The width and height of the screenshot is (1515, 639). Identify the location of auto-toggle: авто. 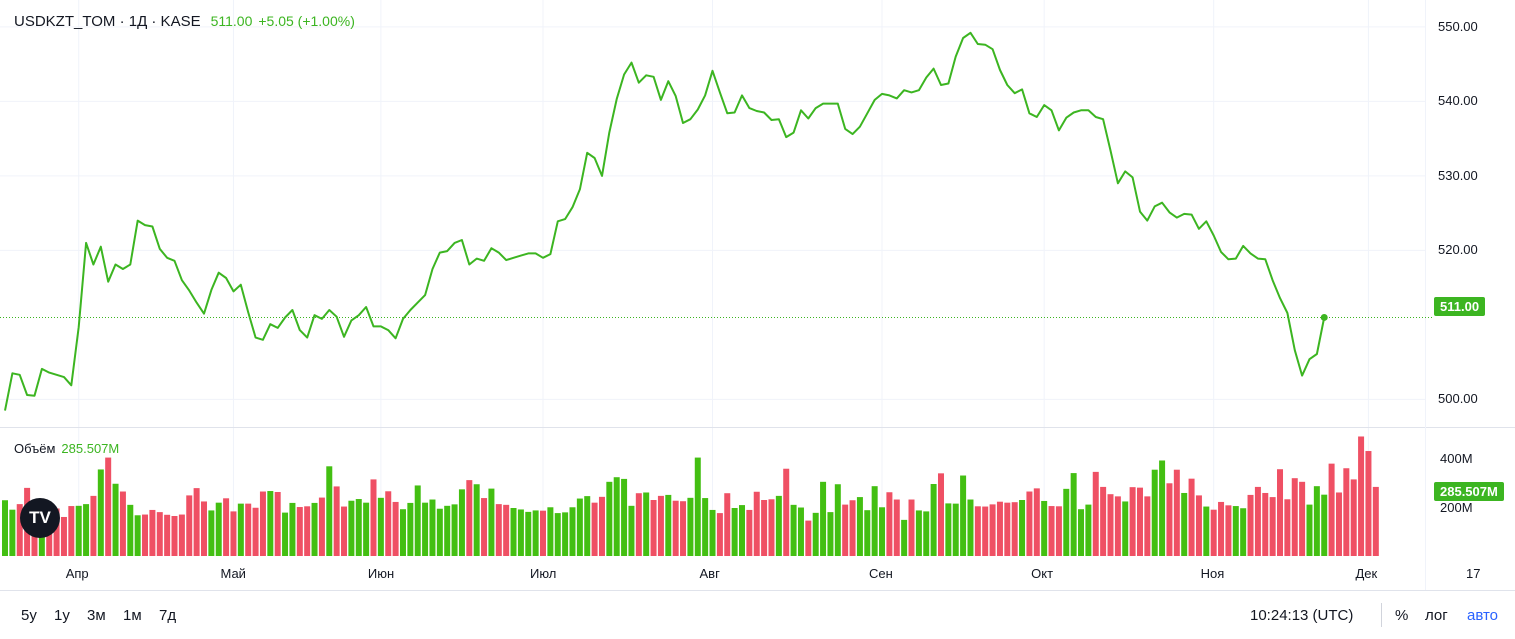
(1483, 615).